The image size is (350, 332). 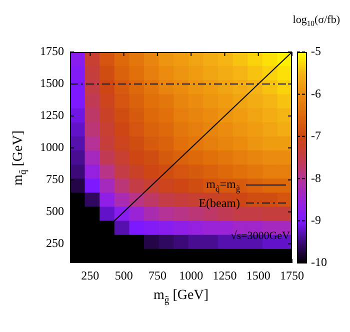 I want to click on color-bar-label: -6, so click(x=316, y=93).